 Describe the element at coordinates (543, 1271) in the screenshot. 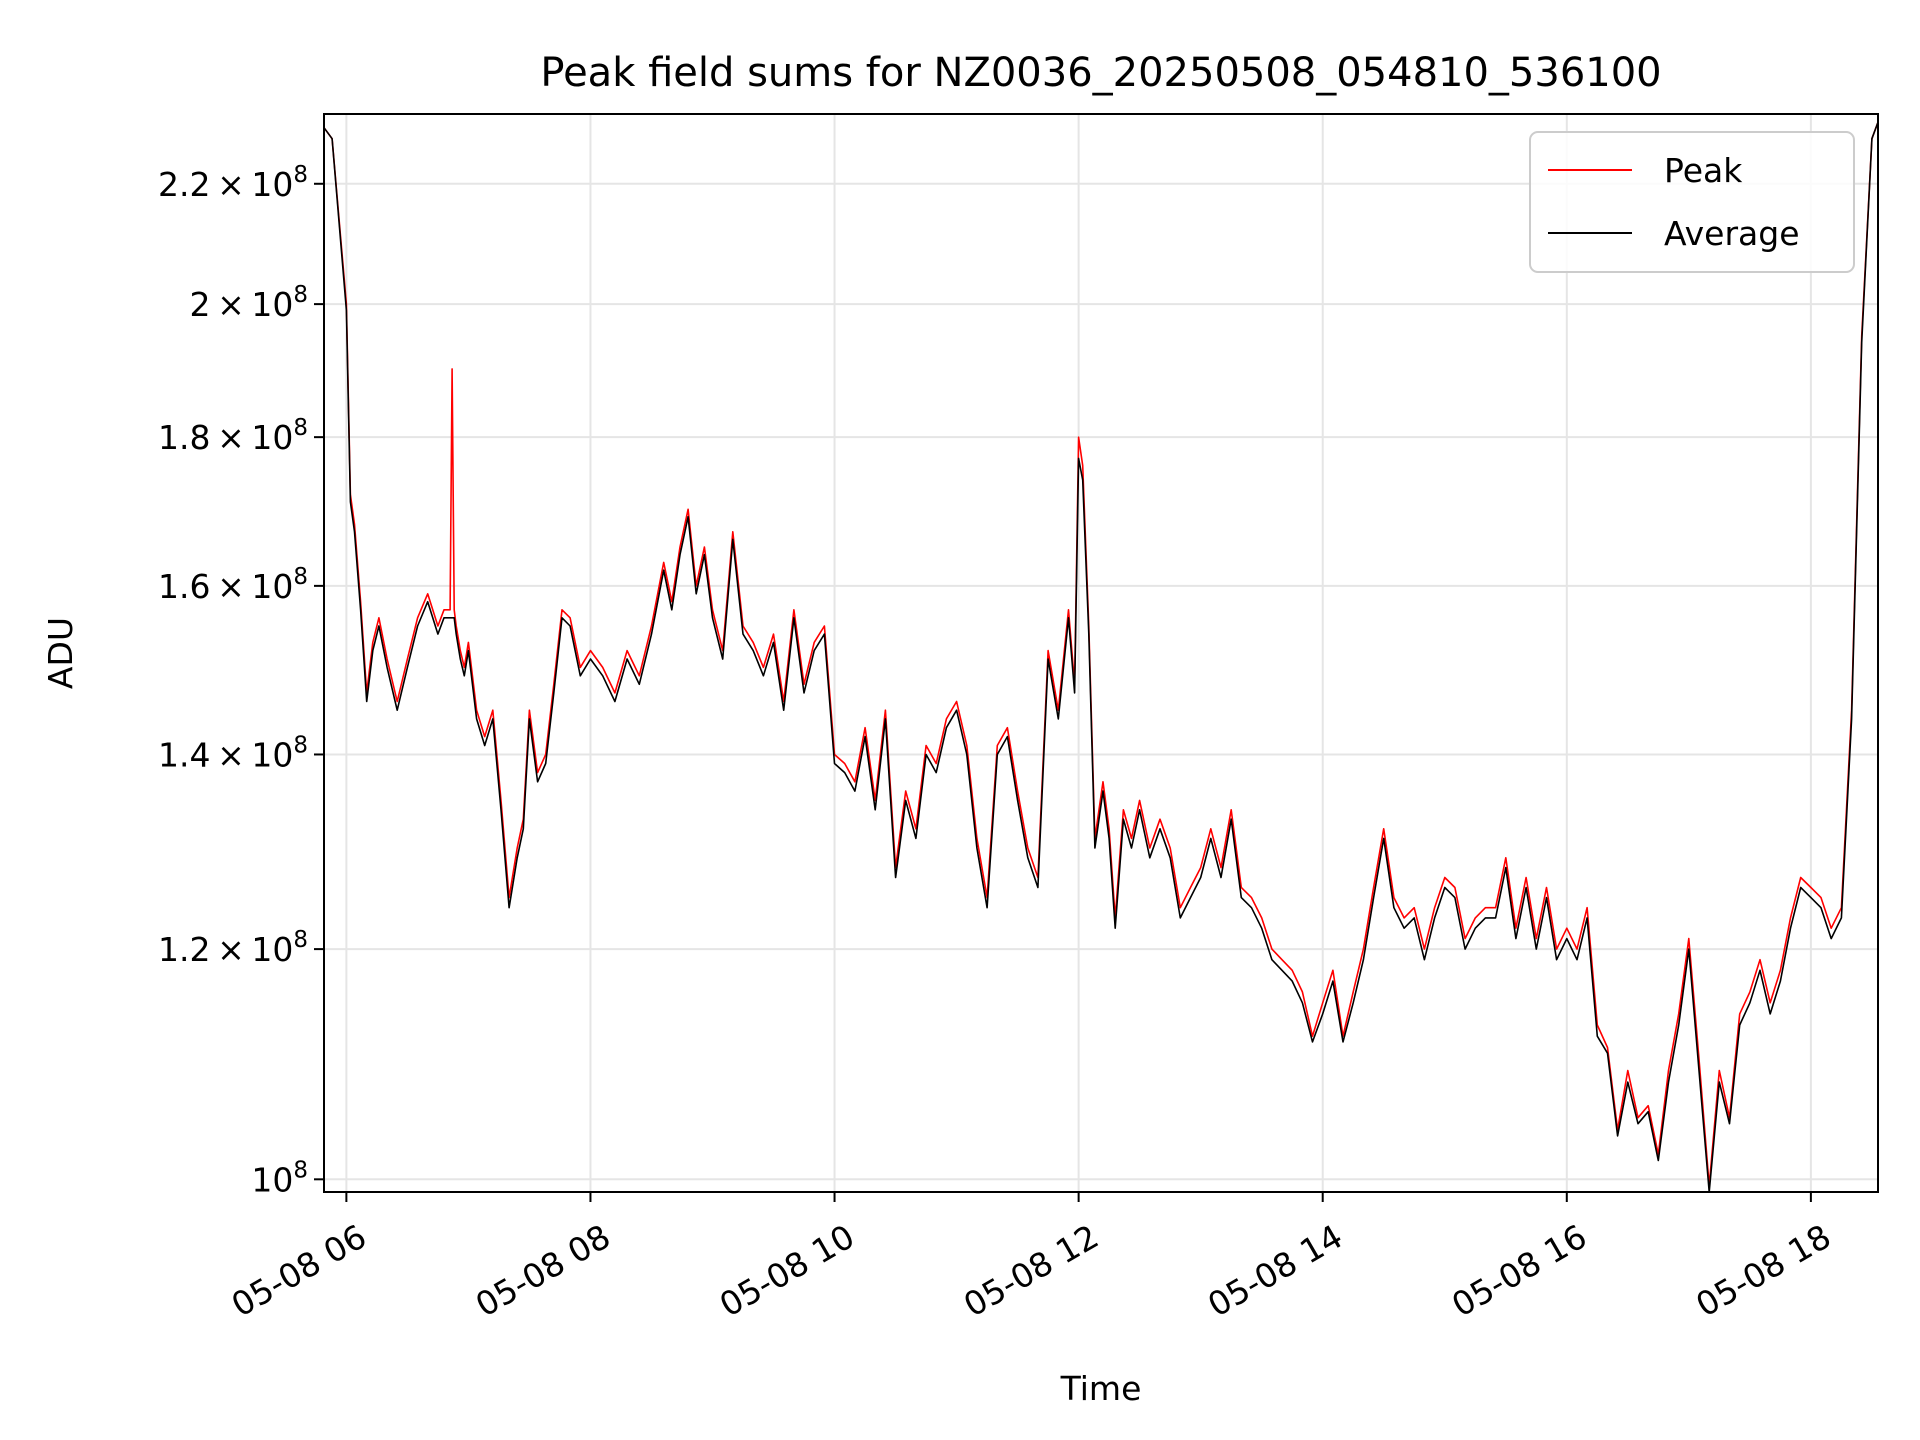

I see `x-tick-label: 05-08 08` at that location.